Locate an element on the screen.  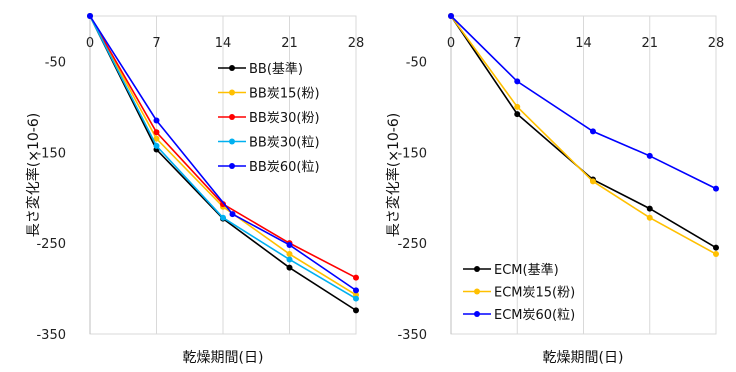
legend-label: BB(基準) is located at coordinates (276, 69).